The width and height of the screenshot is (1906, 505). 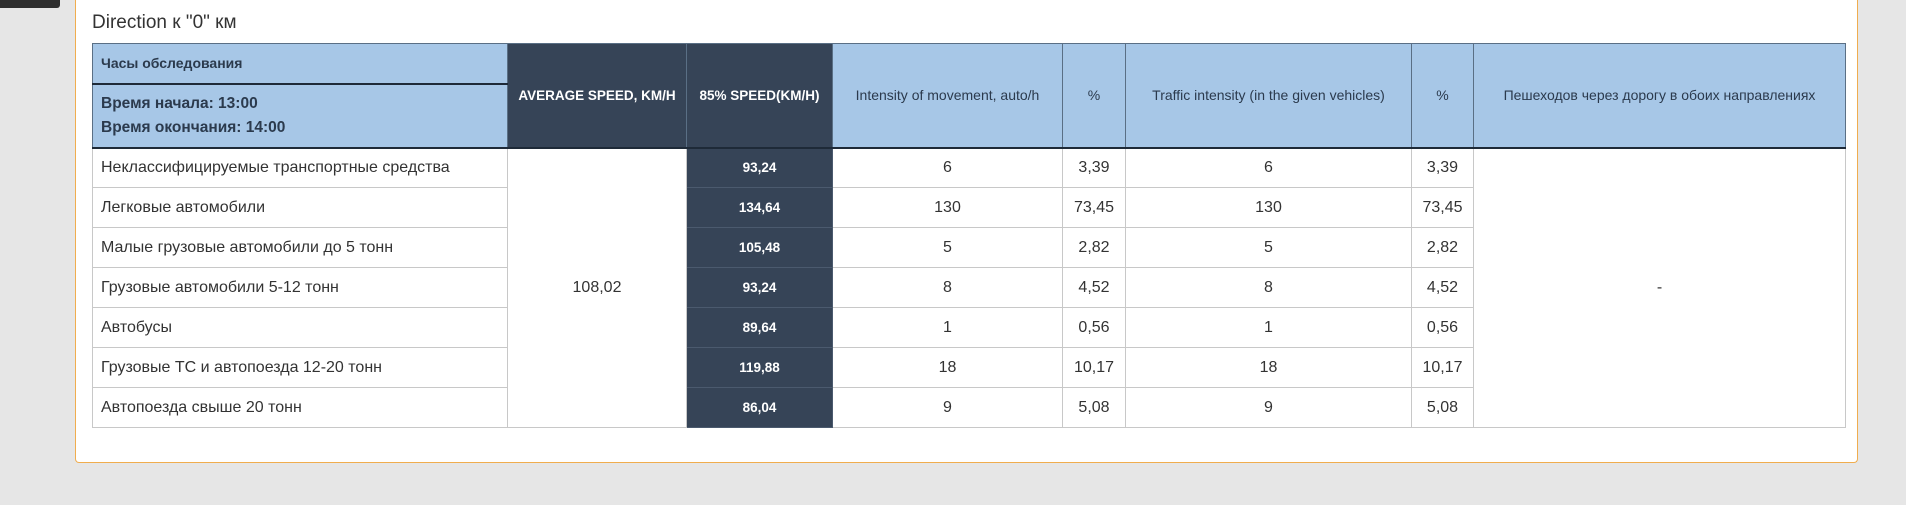 What do you see at coordinates (1094, 407) in the screenshot?
I see `row-percent-1: 5,08` at bounding box center [1094, 407].